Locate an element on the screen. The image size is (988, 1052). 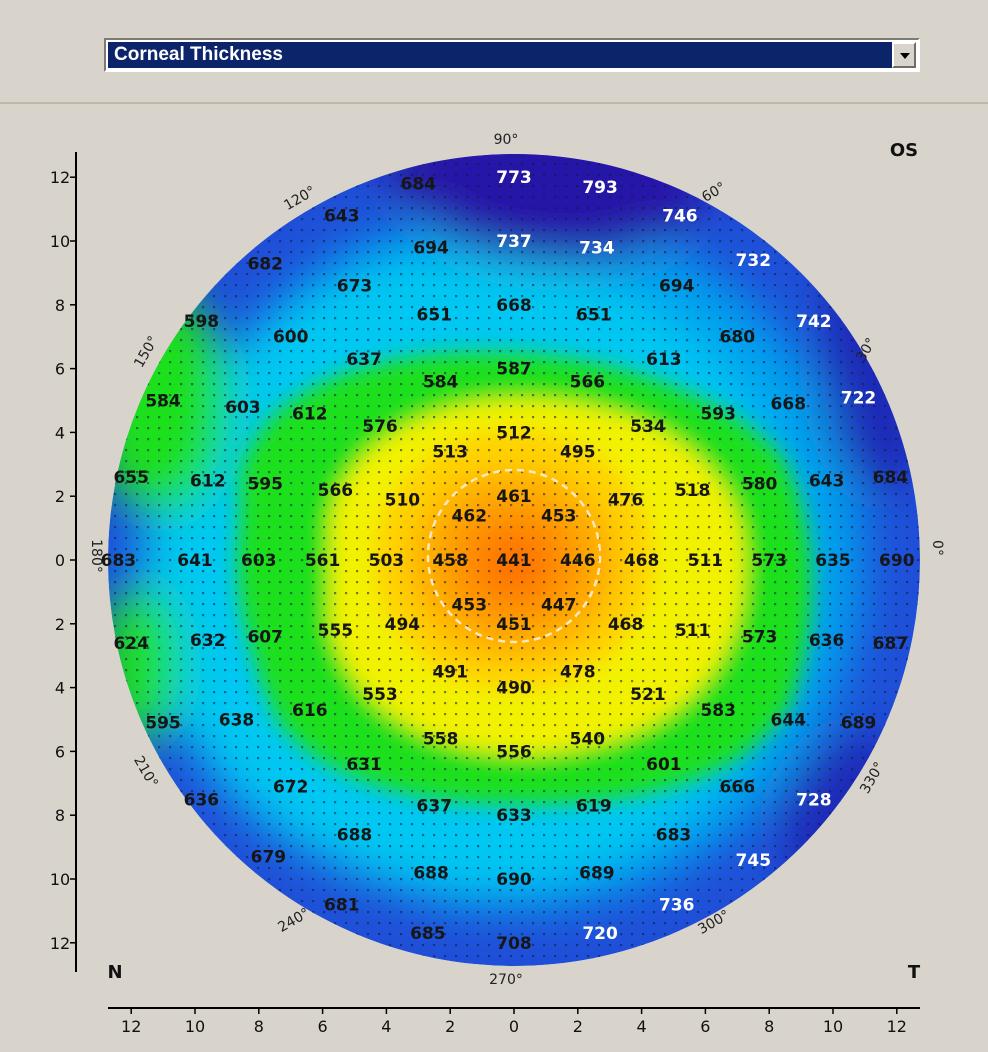
thickness-reading: 643 is located at coordinates (827, 481).